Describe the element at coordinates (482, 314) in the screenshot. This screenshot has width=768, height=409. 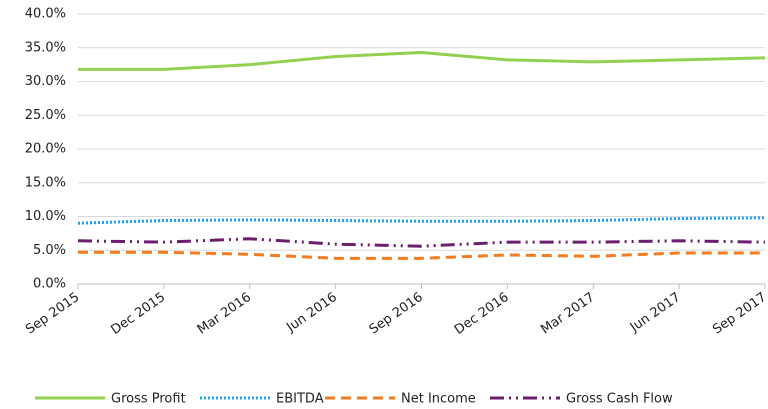
I see `x-tick-label: Dec 2016` at that location.